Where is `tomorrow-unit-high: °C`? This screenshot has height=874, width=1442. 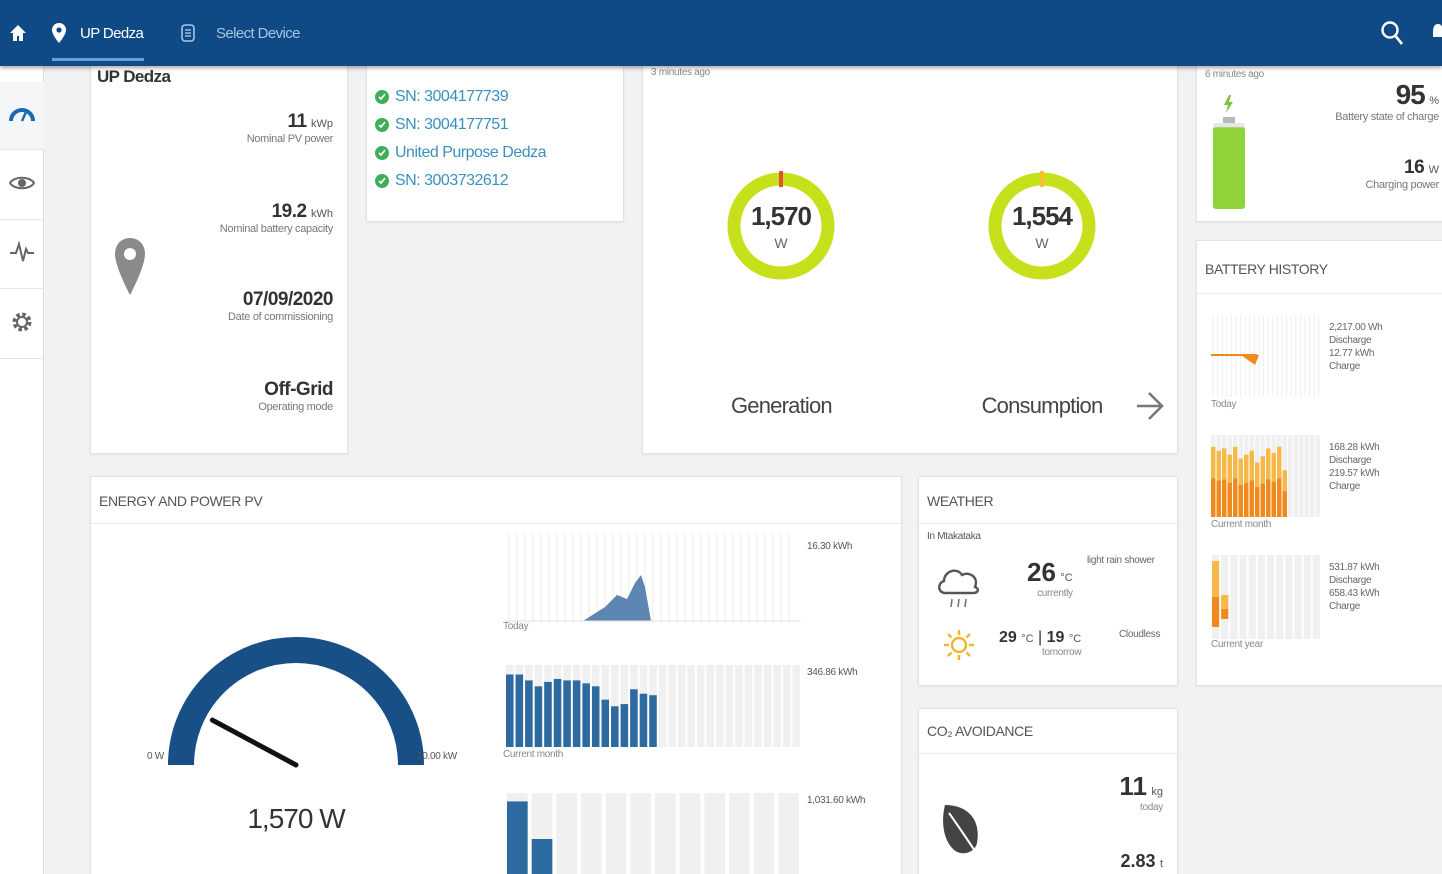
tomorrow-unit-high: °C is located at coordinates (1027, 639).